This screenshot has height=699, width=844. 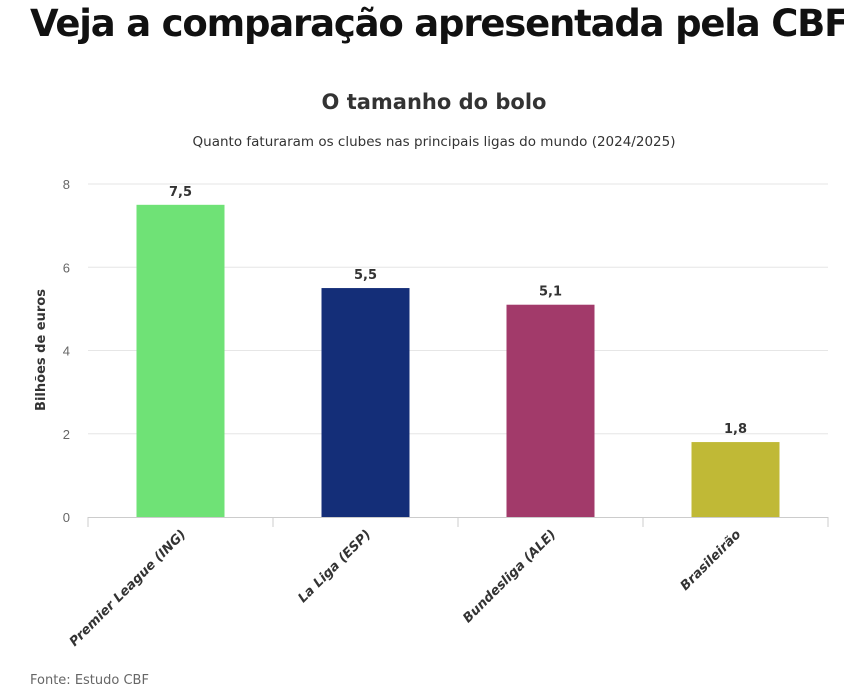 What do you see at coordinates (89, 680) in the screenshot?
I see `source-note: Fonte: Estudo CBF` at bounding box center [89, 680].